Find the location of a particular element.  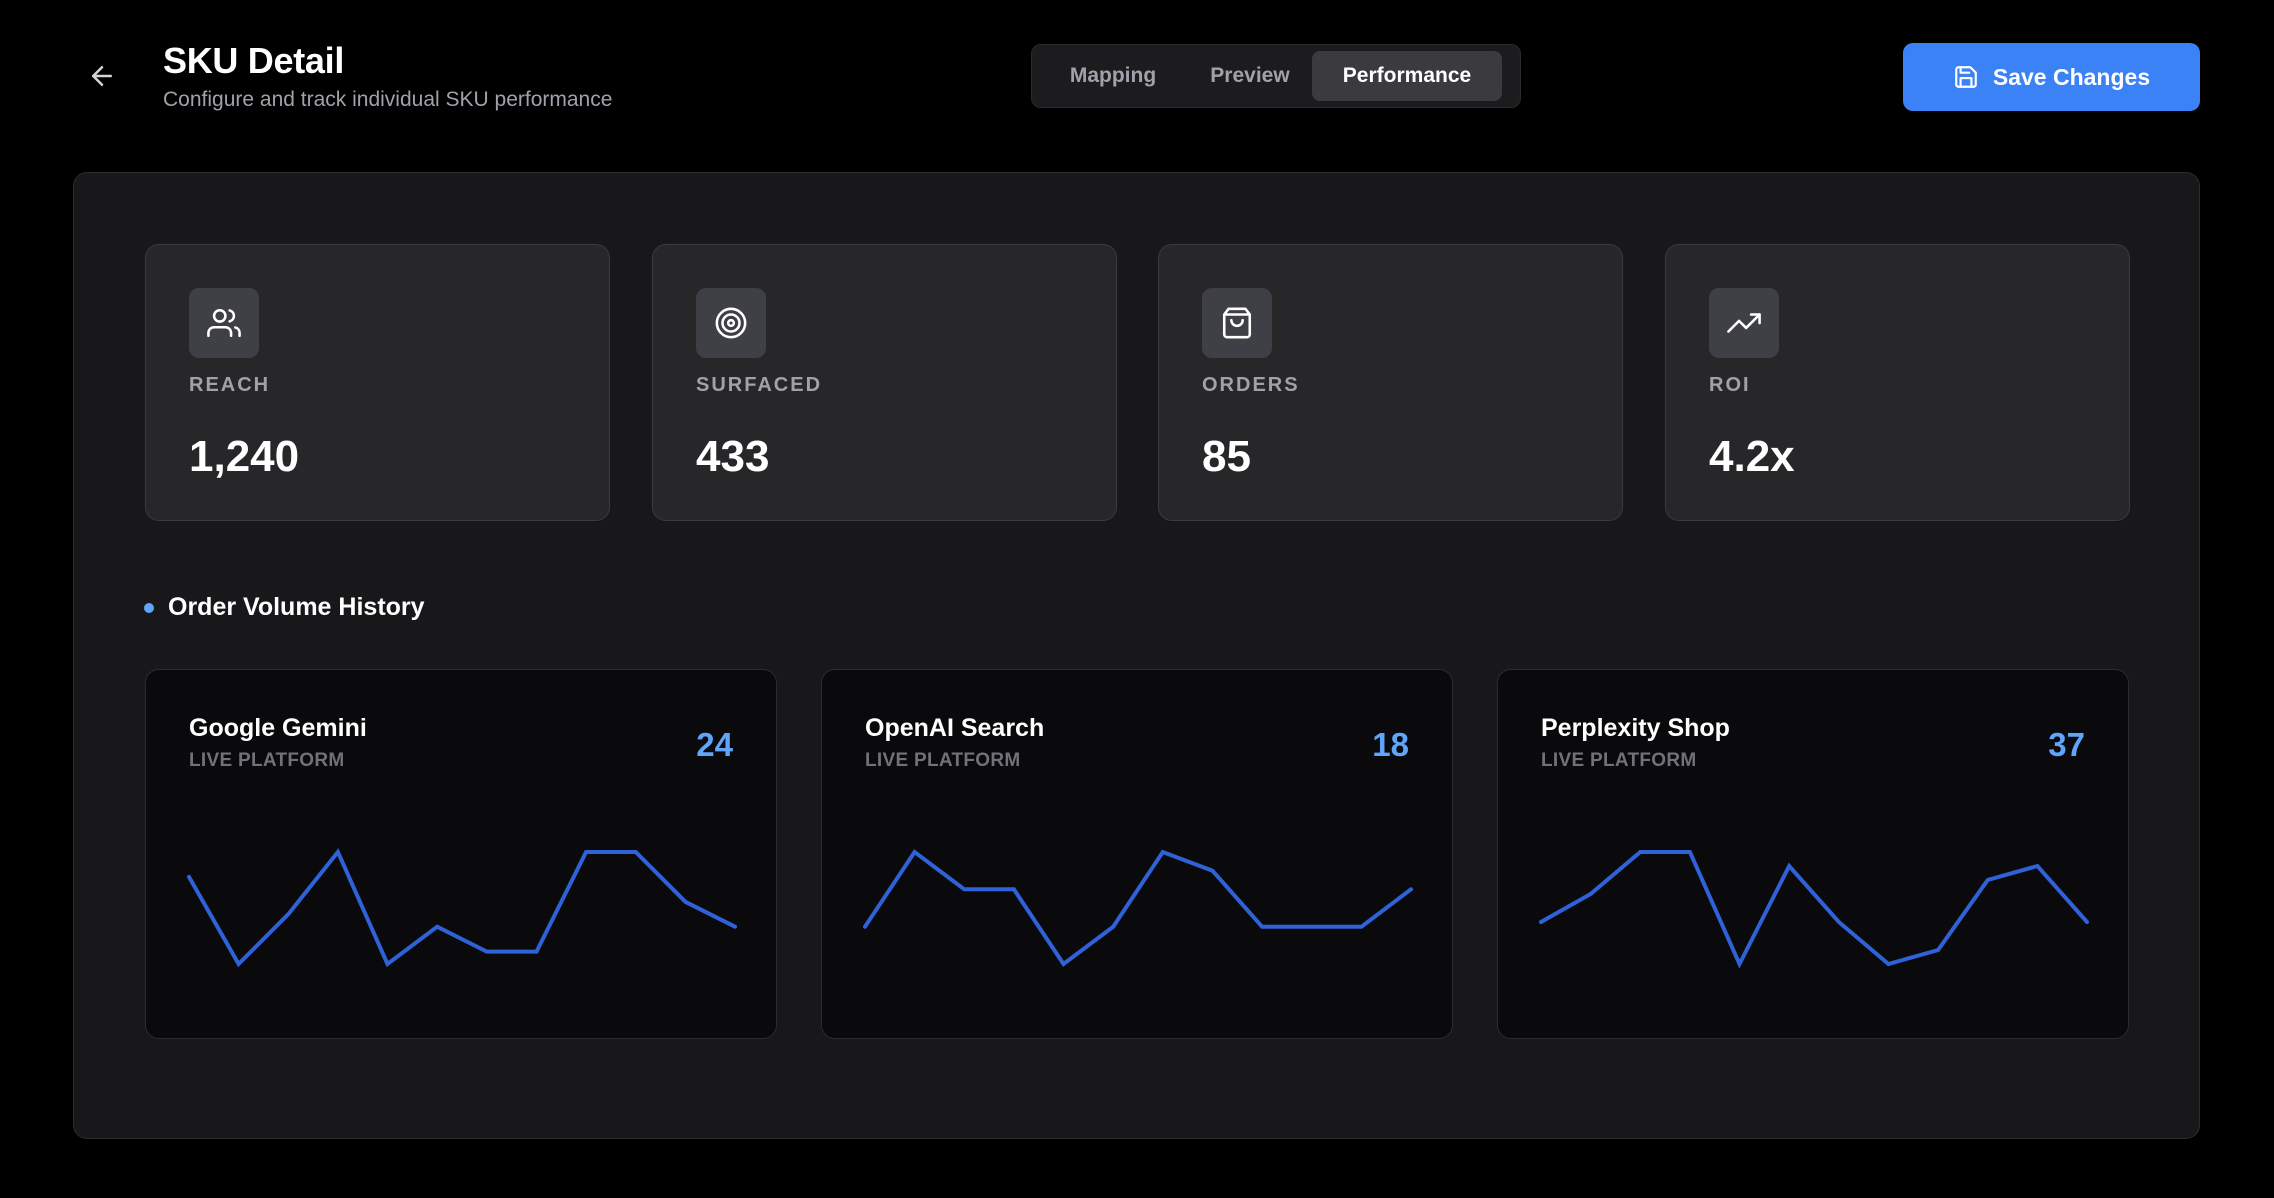

users-icon is located at coordinates (224, 323).